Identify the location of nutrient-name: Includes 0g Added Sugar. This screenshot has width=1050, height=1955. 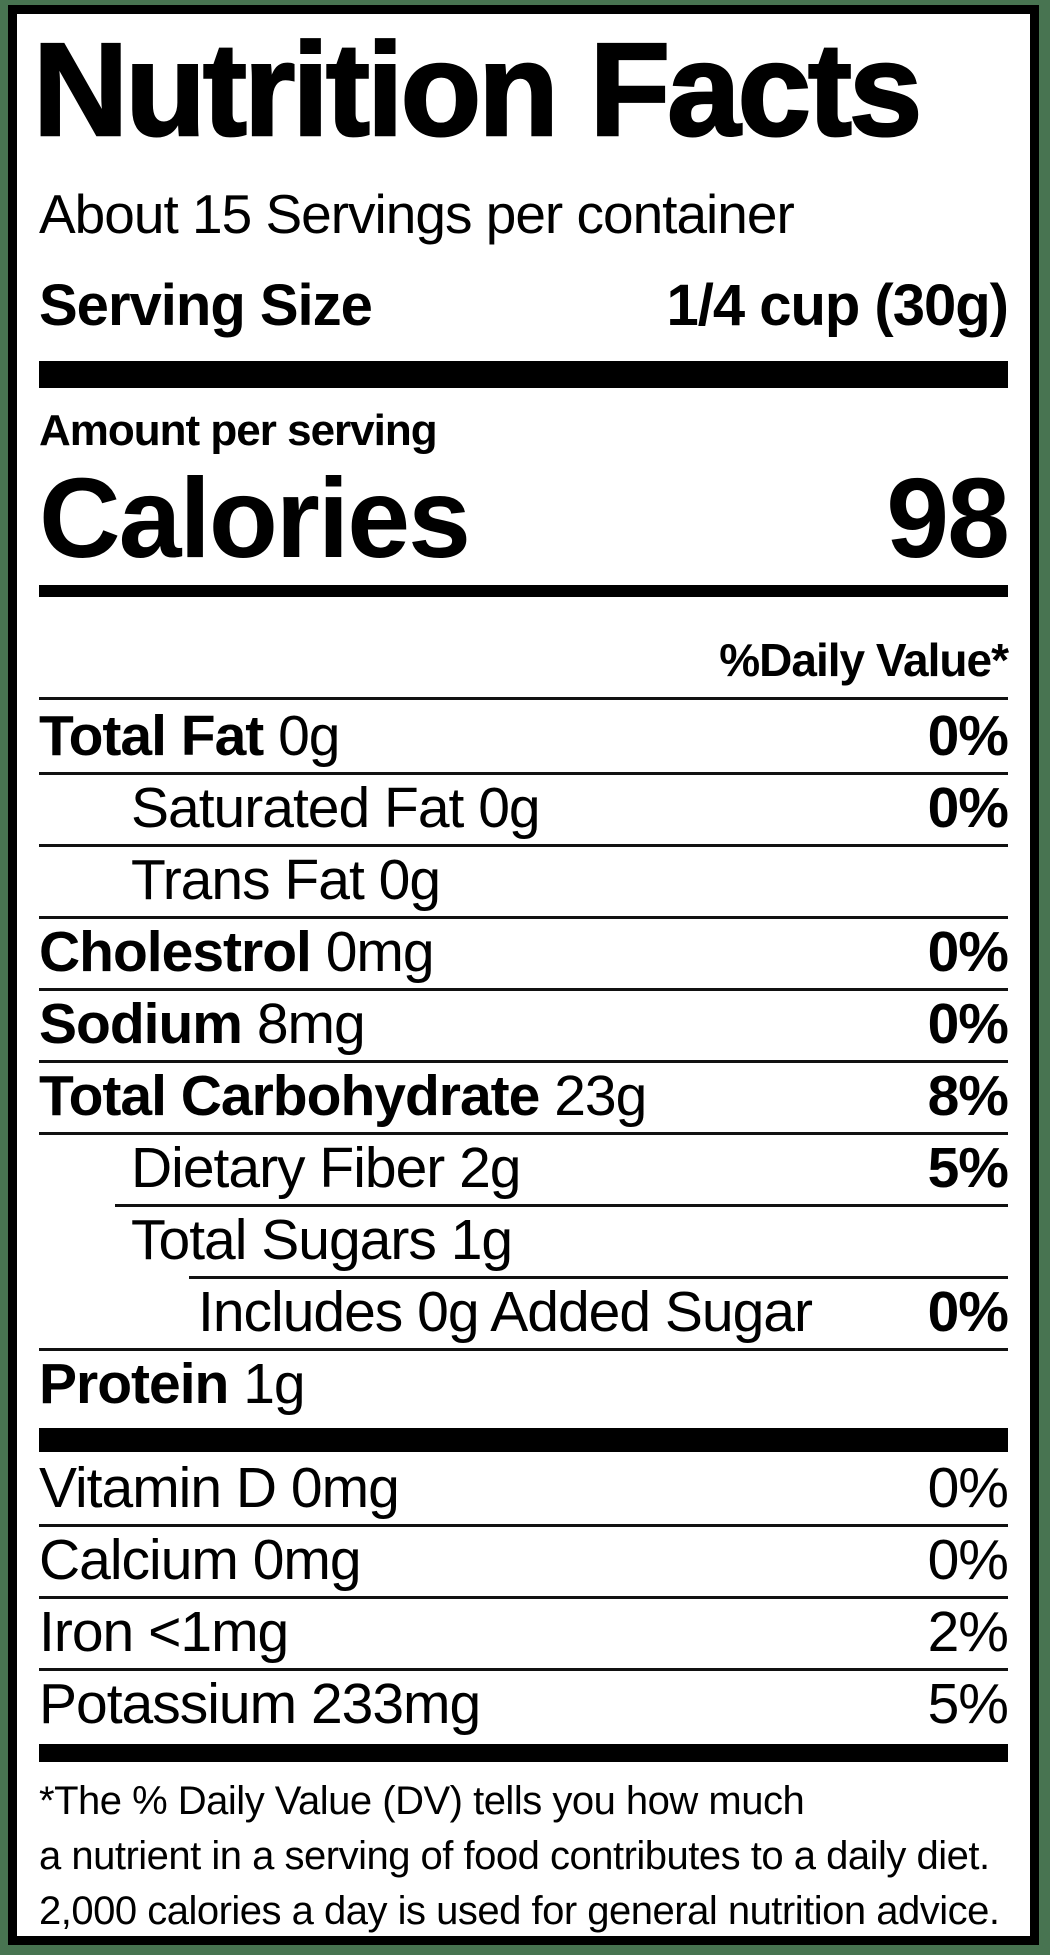
(505, 1312).